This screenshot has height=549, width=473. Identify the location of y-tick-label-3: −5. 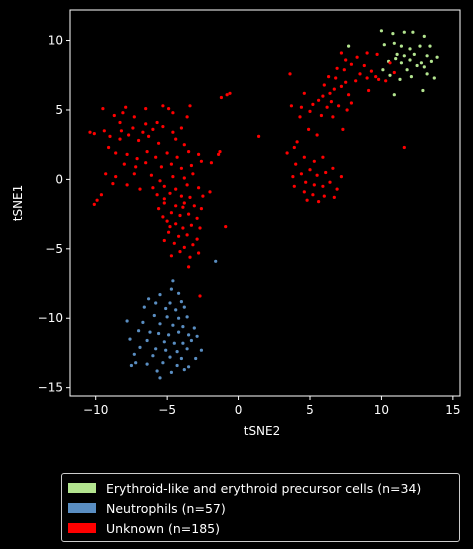
(54, 249).